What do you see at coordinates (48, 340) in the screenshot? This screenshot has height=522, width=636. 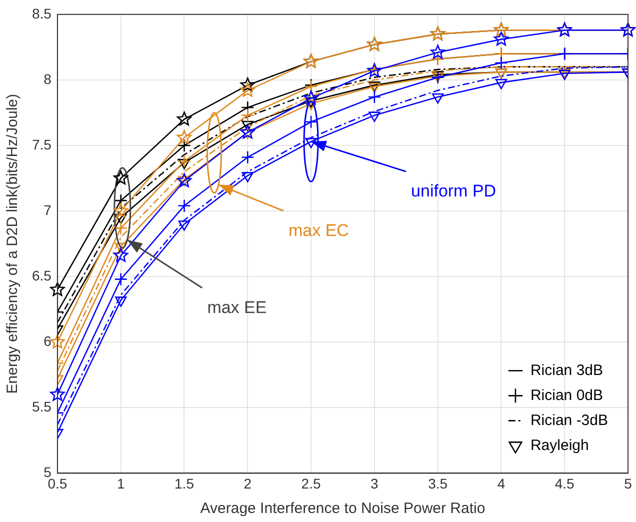 I see `y-tick-label: 6` at bounding box center [48, 340].